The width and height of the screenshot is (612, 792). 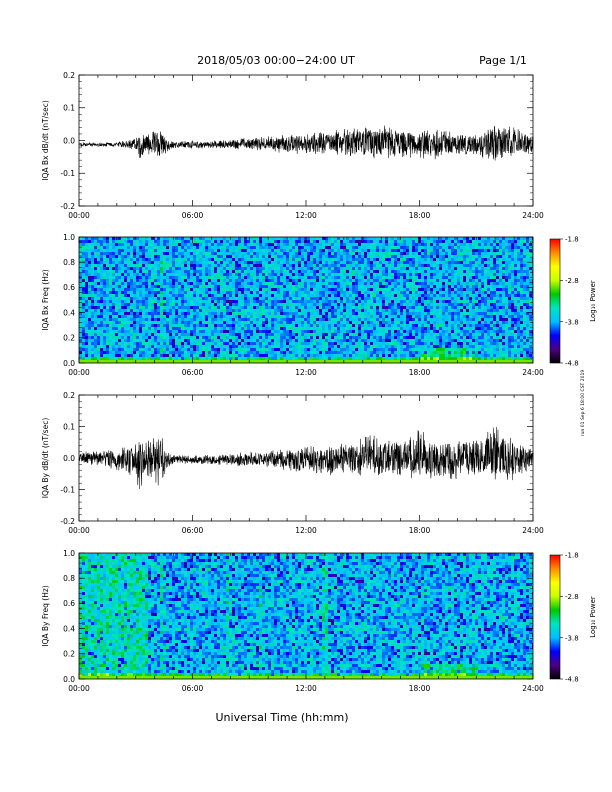 I want to click on colorbar-bottom: -1.8 -2.8 -3.8 -4.8 Log₁₀ Power, so click(x=573, y=618).